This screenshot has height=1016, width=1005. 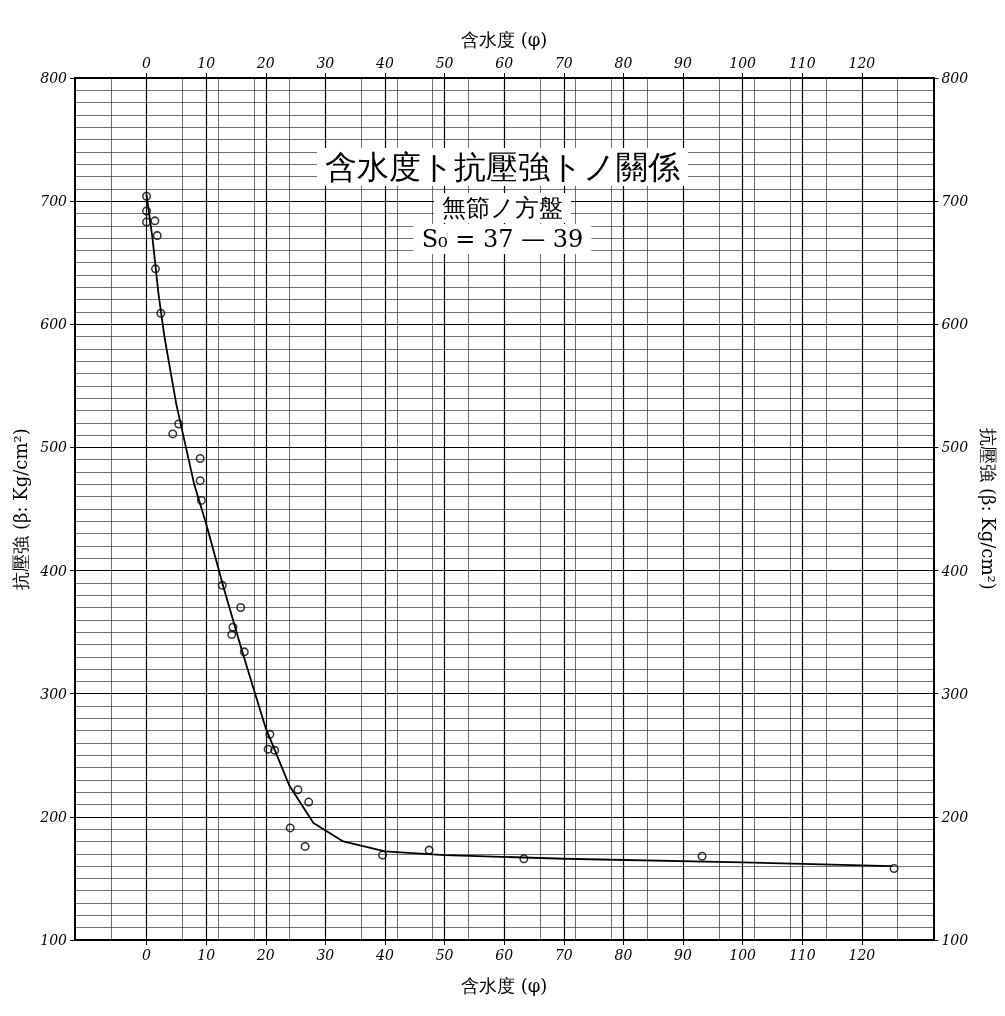 I want to click on x2-tick-label: 90, so click(x=683, y=63).